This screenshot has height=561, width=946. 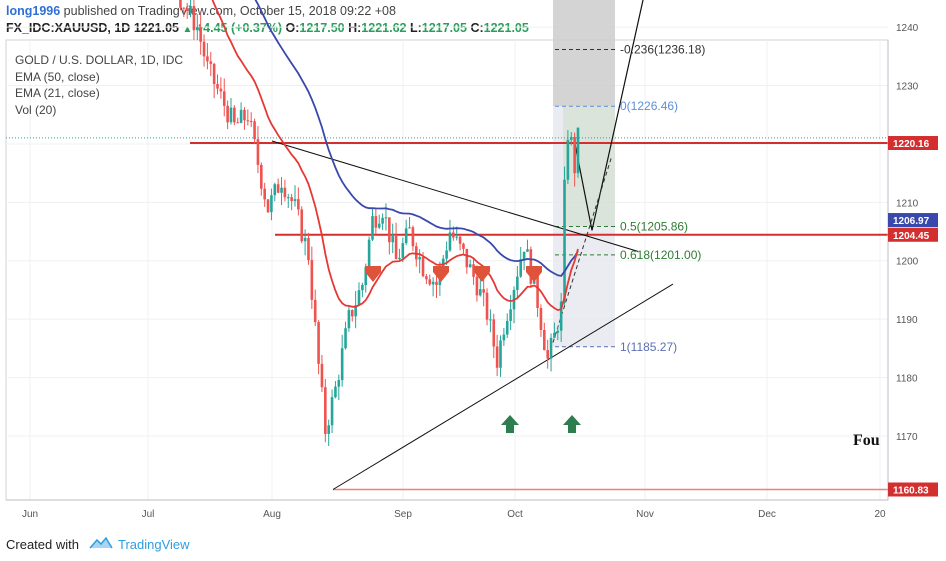 I want to click on price-tag-label: 1220.16, so click(x=911, y=144).